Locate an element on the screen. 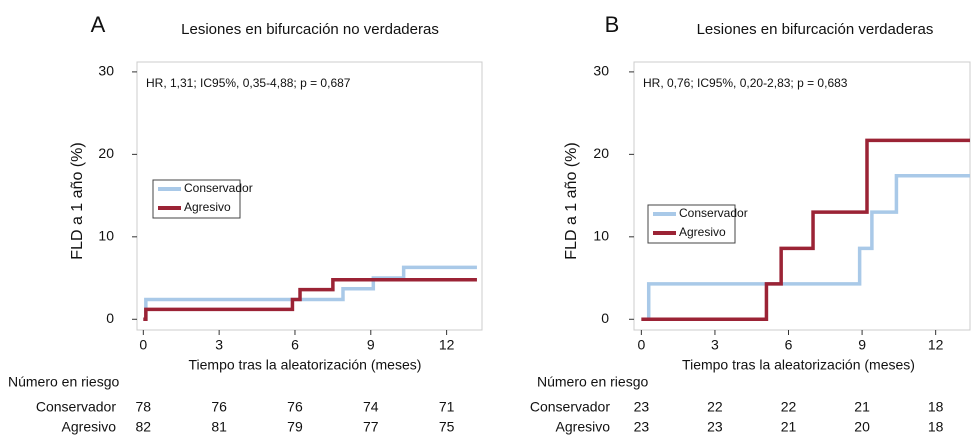 The width and height of the screenshot is (973, 435). panel-label: B is located at coordinates (612, 24).